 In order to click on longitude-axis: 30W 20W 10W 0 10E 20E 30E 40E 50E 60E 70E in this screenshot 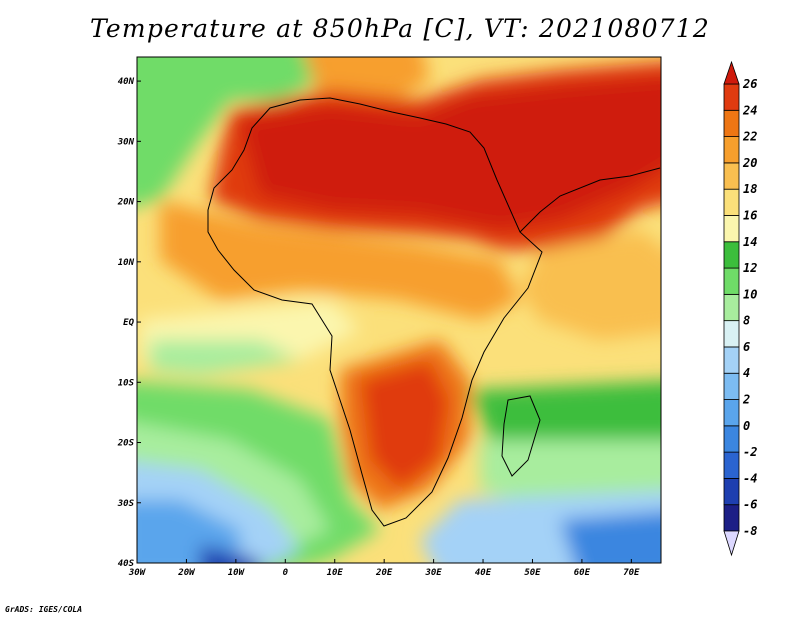, I will do `click(384, 568)`.